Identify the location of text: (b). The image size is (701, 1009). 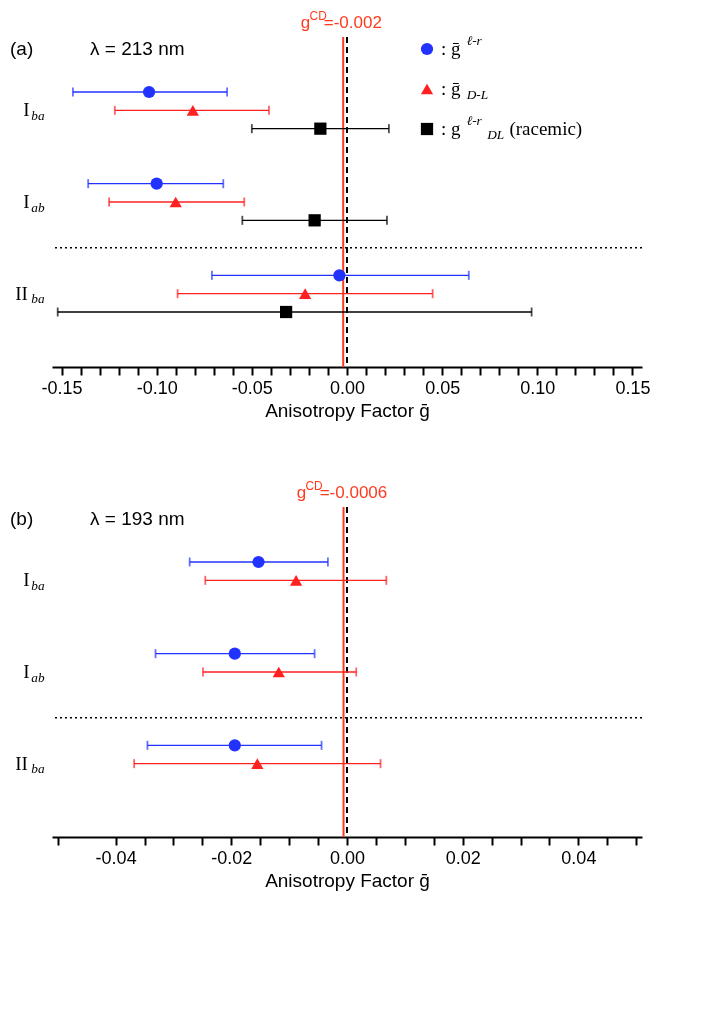
(22, 518).